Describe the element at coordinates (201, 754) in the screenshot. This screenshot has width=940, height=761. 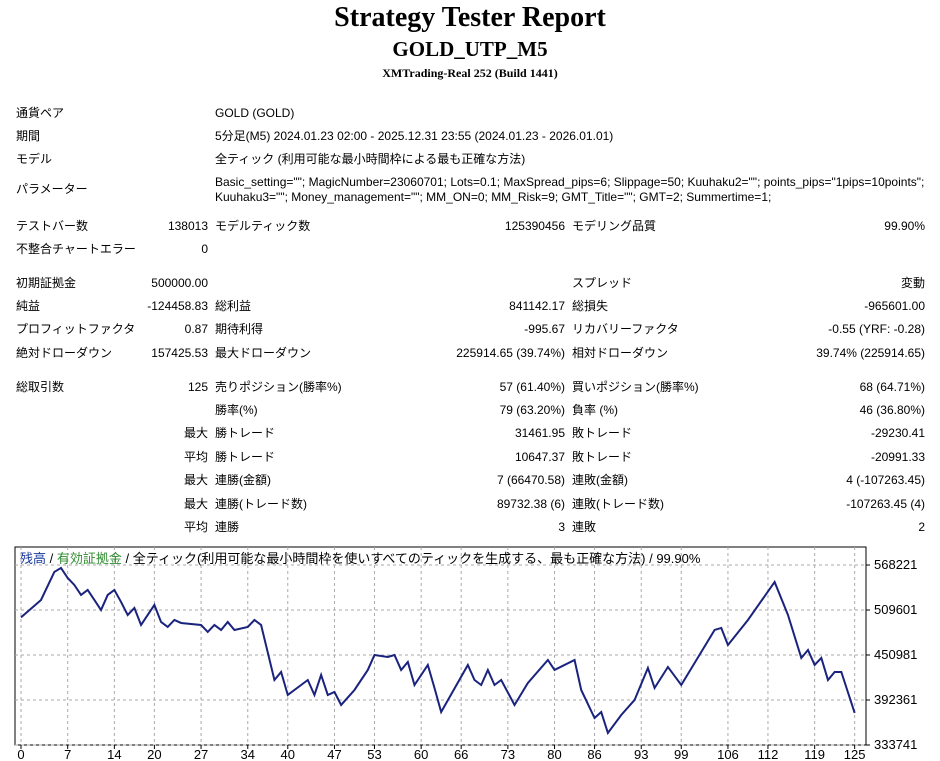
I see `x-tick-label: 27` at that location.